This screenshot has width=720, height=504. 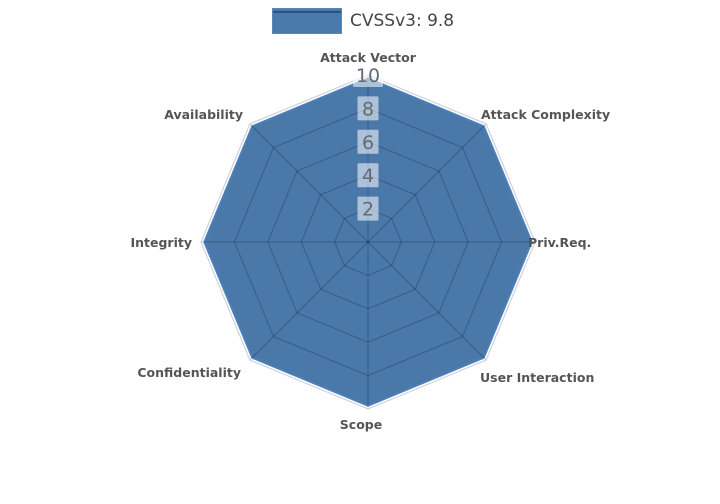 What do you see at coordinates (203, 114) in the screenshot?
I see `axis-label-availability: Availability` at bounding box center [203, 114].